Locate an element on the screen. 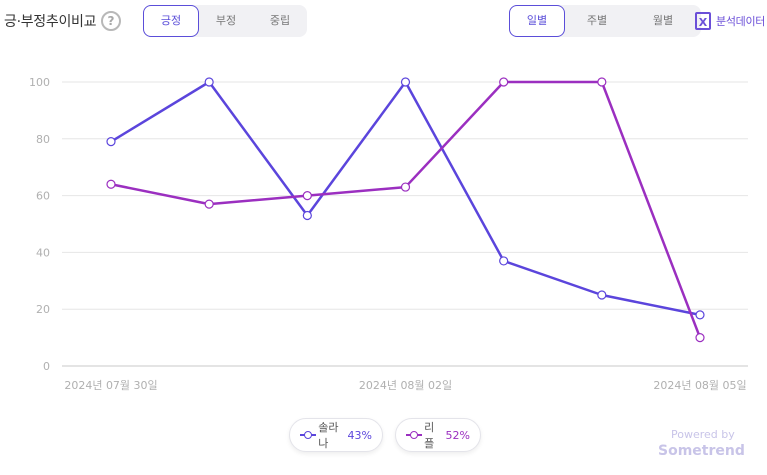 The height and width of the screenshot is (475, 767). help-icon: ? is located at coordinates (111, 21).